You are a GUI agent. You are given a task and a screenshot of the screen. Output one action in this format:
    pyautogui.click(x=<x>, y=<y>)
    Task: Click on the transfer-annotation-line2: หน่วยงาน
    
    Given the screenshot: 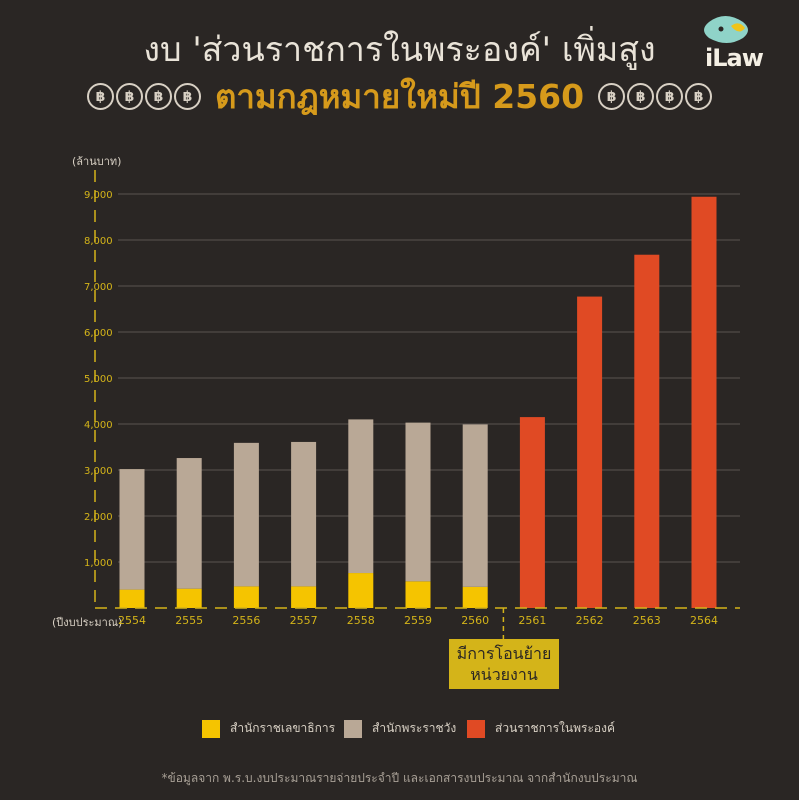 What is the action you would take?
    pyautogui.click(x=504, y=674)
    